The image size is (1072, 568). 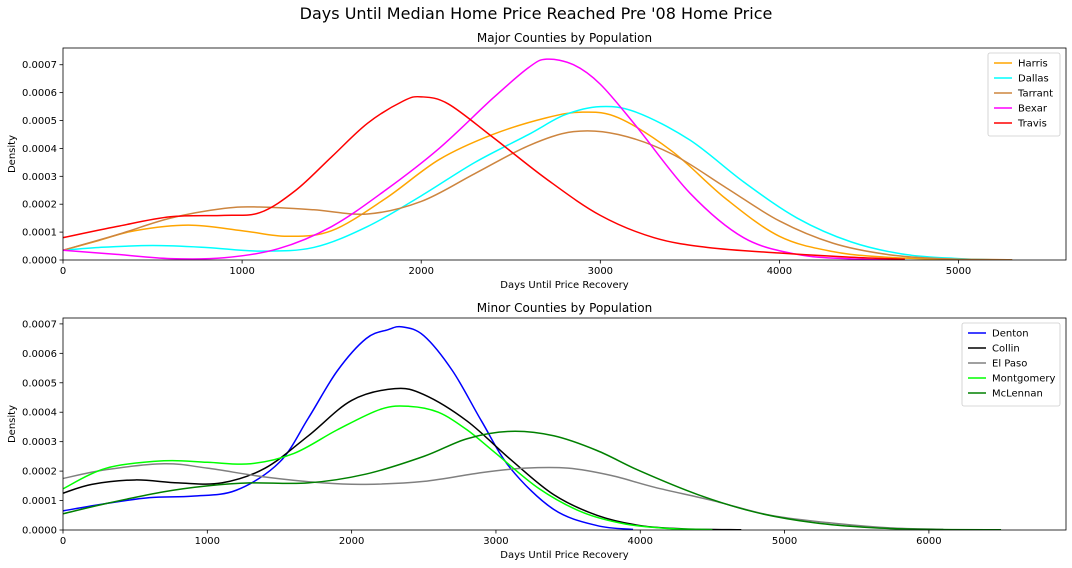 What do you see at coordinates (1023, 379) in the screenshot?
I see `legend-entry: Montgomery` at bounding box center [1023, 379].